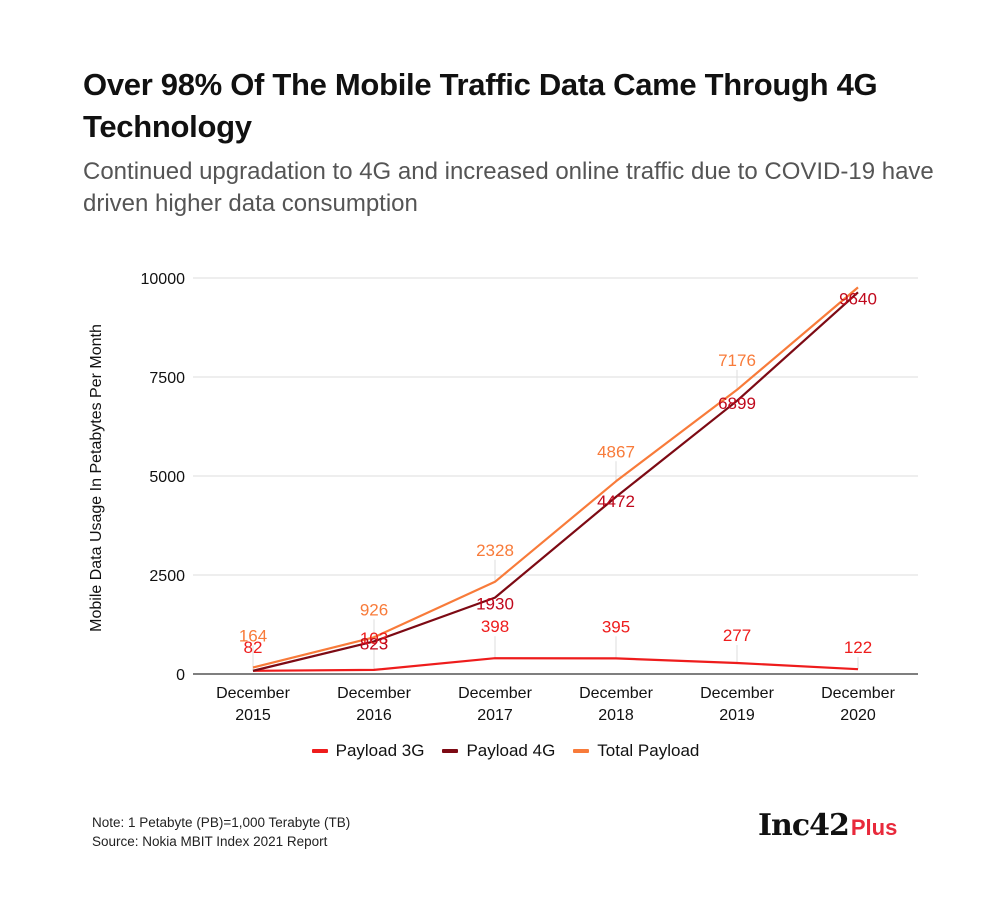  Describe the element at coordinates (616, 704) in the screenshot. I see `x-tick-label: December 2018` at that location.